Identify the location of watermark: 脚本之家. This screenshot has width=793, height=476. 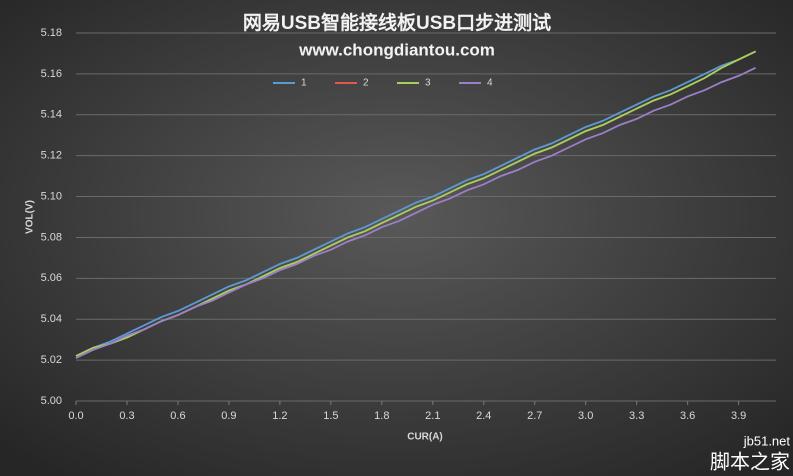
(750, 461).